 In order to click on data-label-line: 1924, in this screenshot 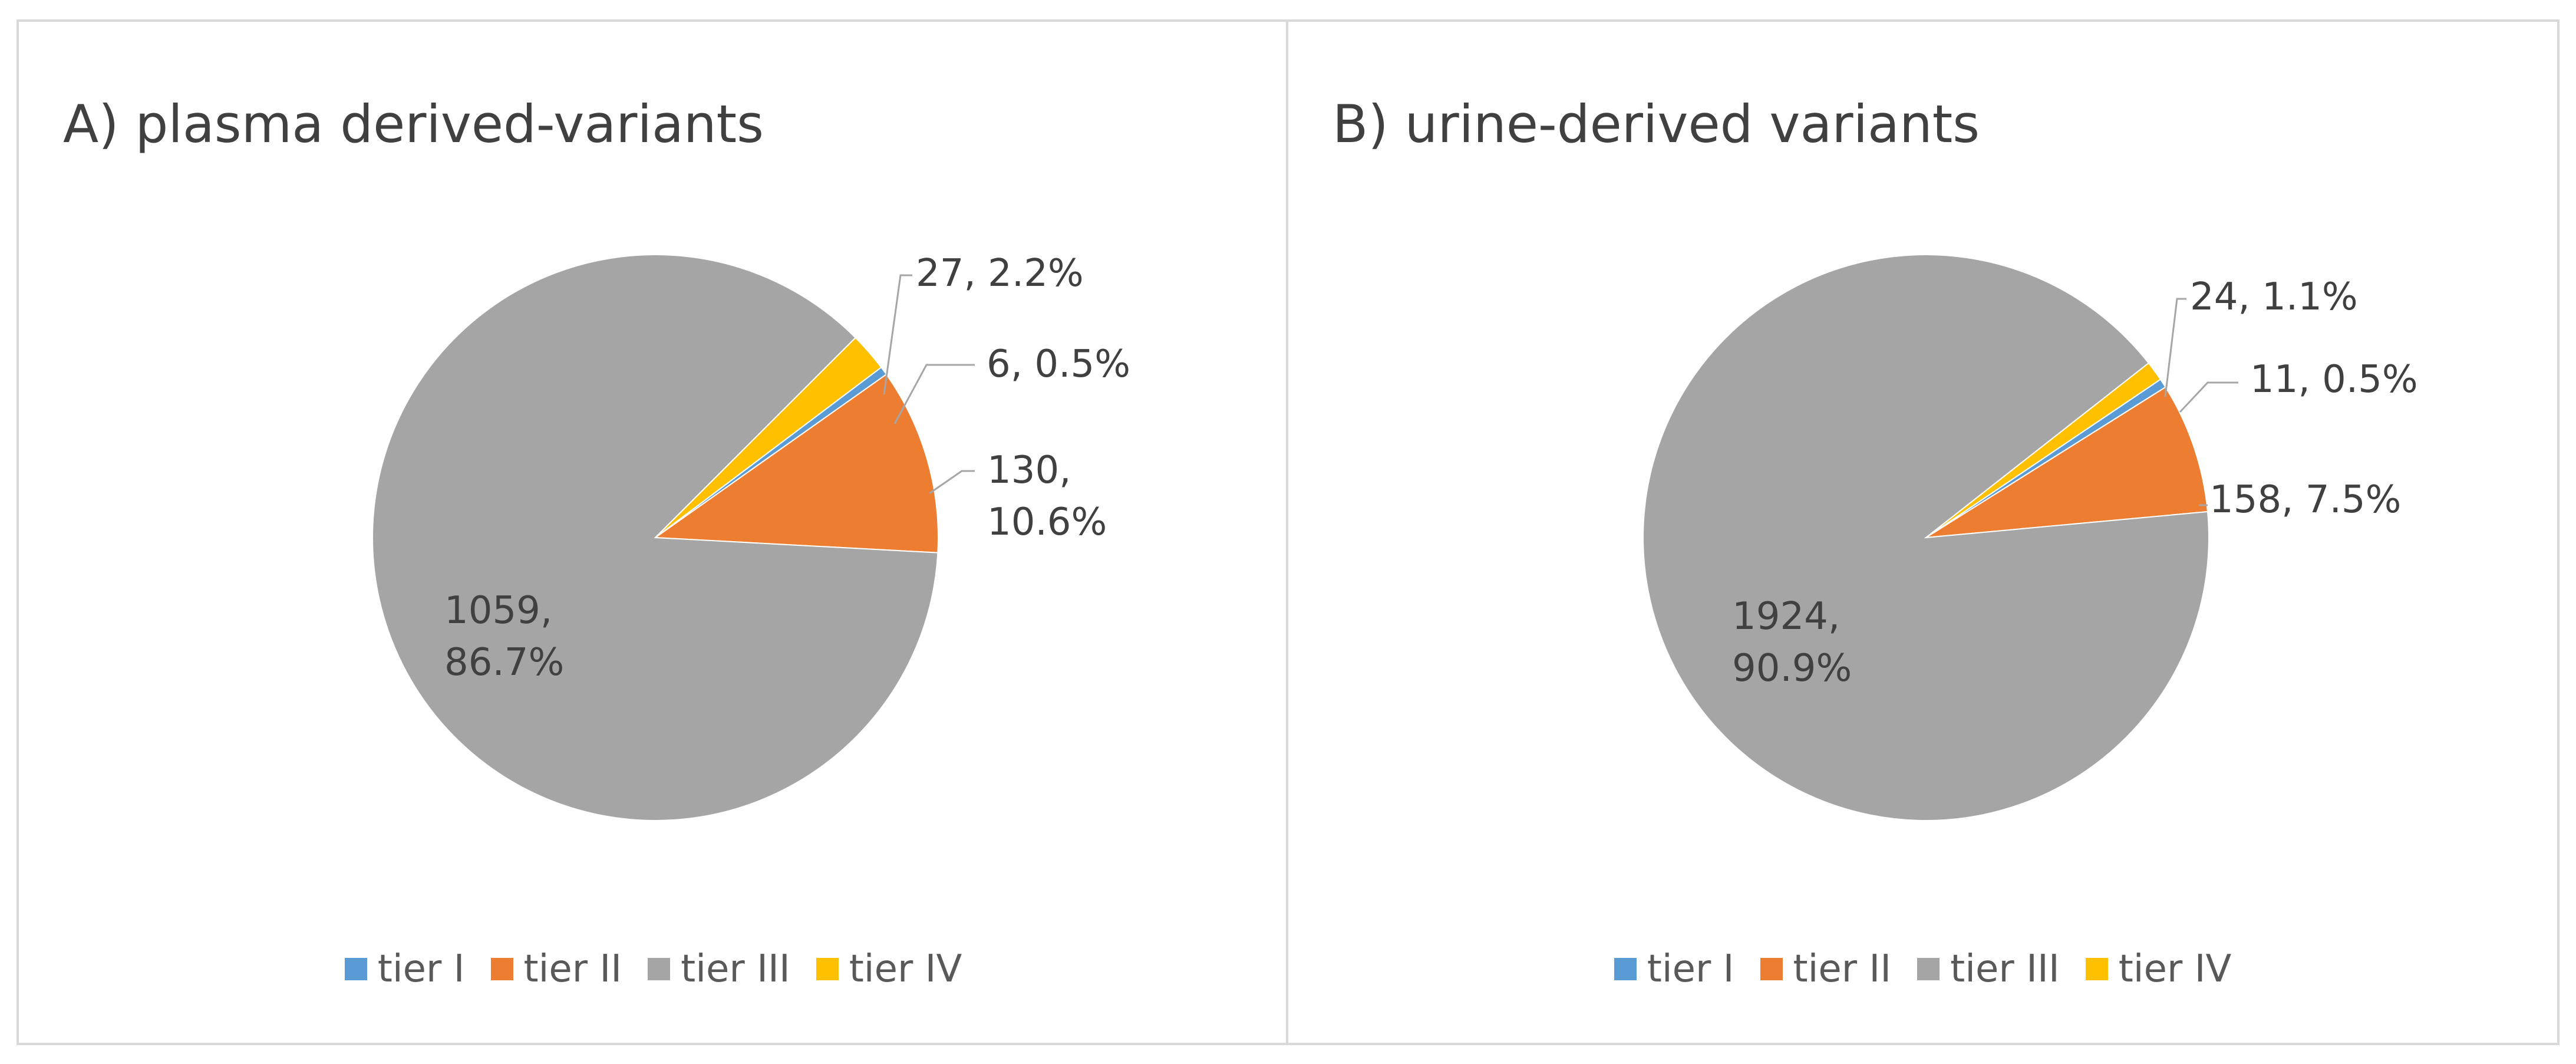, I will do `click(1786, 616)`.